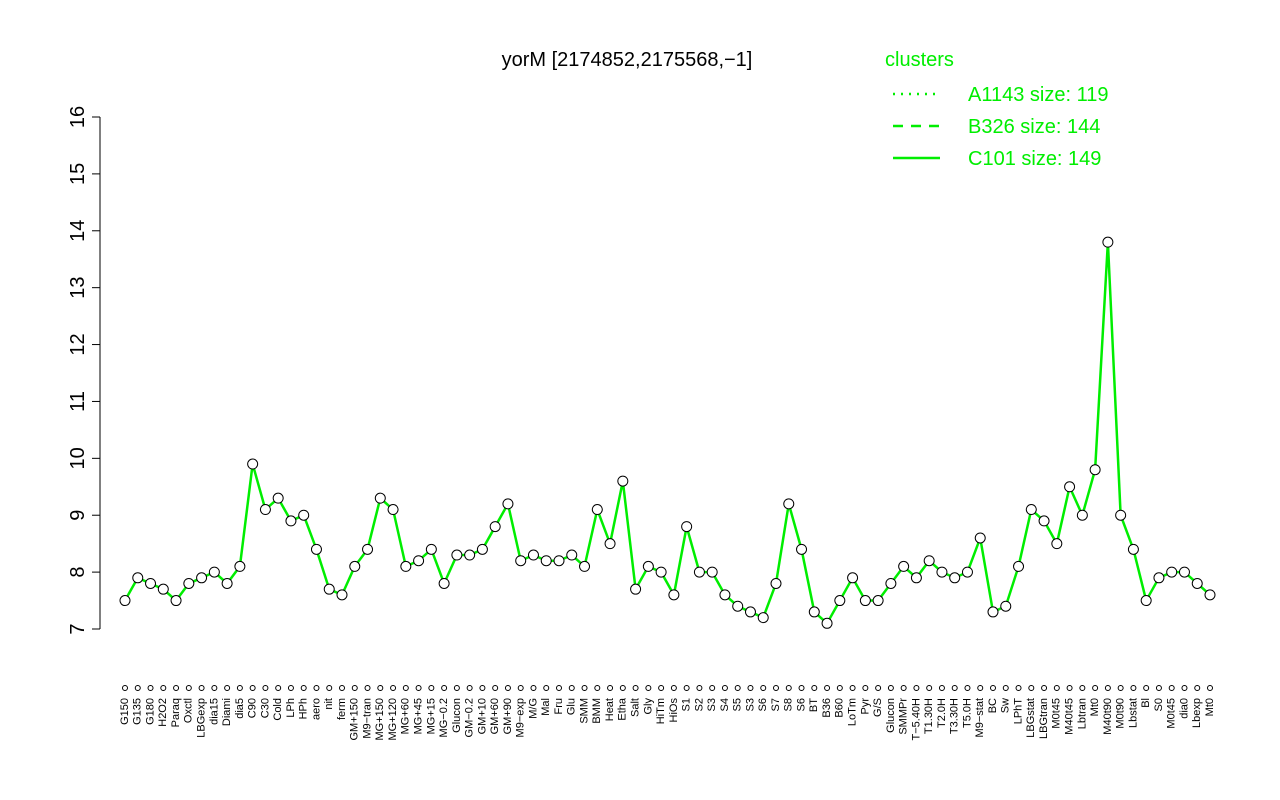 This screenshot has width=1280, height=800. I want to click on x-tick-label: S8, so click(789, 704).